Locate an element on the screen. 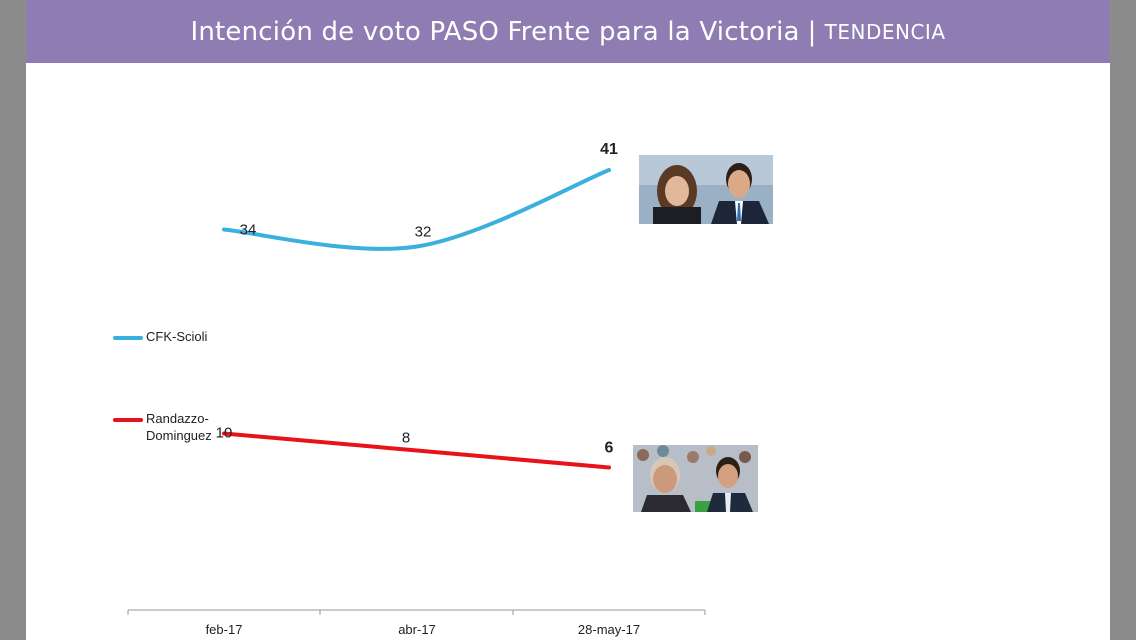 The width and height of the screenshot is (1136, 640). data-label-randazzo-1: 8 is located at coordinates (406, 438).